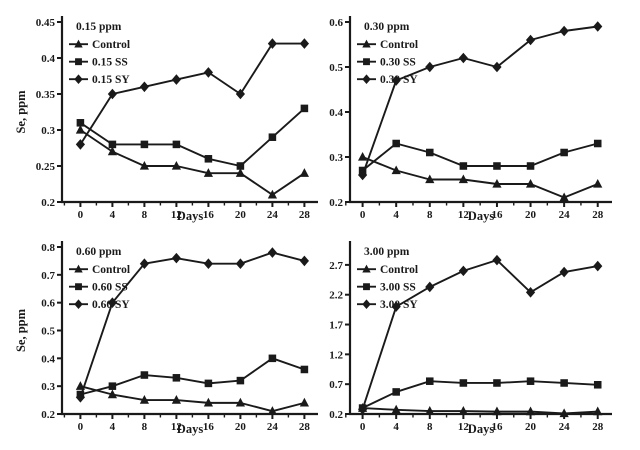 The width and height of the screenshot is (640, 450). What do you see at coordinates (398, 288) in the screenshot?
I see `legend-label: 3.00 SS` at bounding box center [398, 288].